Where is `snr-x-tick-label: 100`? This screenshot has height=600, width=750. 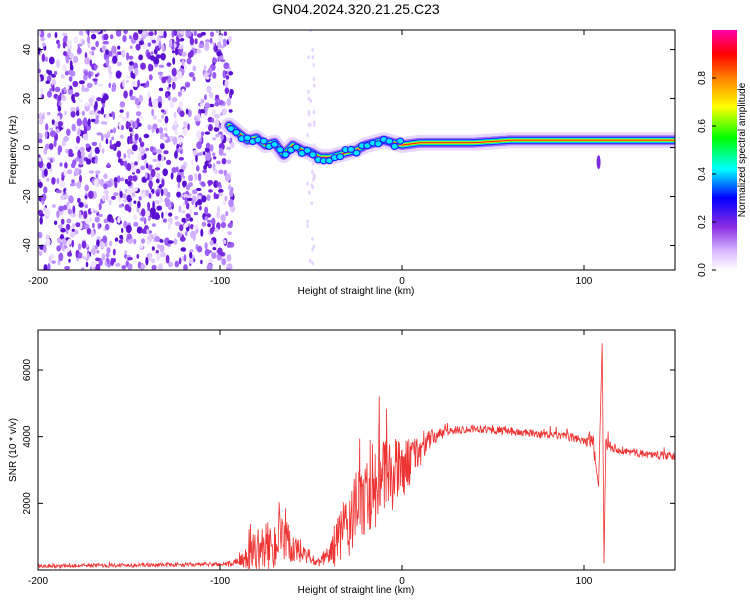 snr-x-tick-label: 100 is located at coordinates (584, 581).